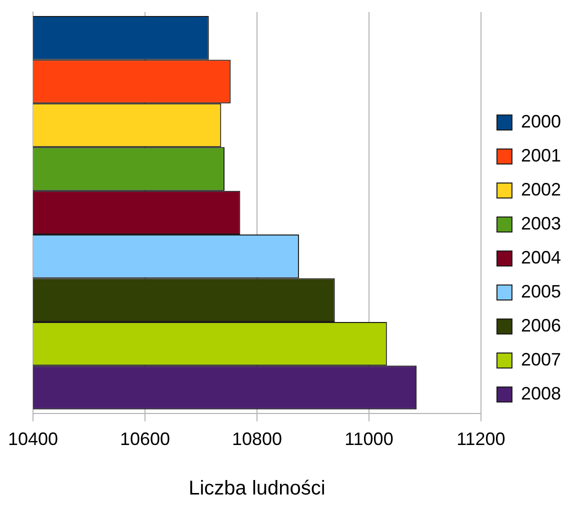 The image size is (579, 509). I want to click on legend-label: 2001, so click(541, 155).